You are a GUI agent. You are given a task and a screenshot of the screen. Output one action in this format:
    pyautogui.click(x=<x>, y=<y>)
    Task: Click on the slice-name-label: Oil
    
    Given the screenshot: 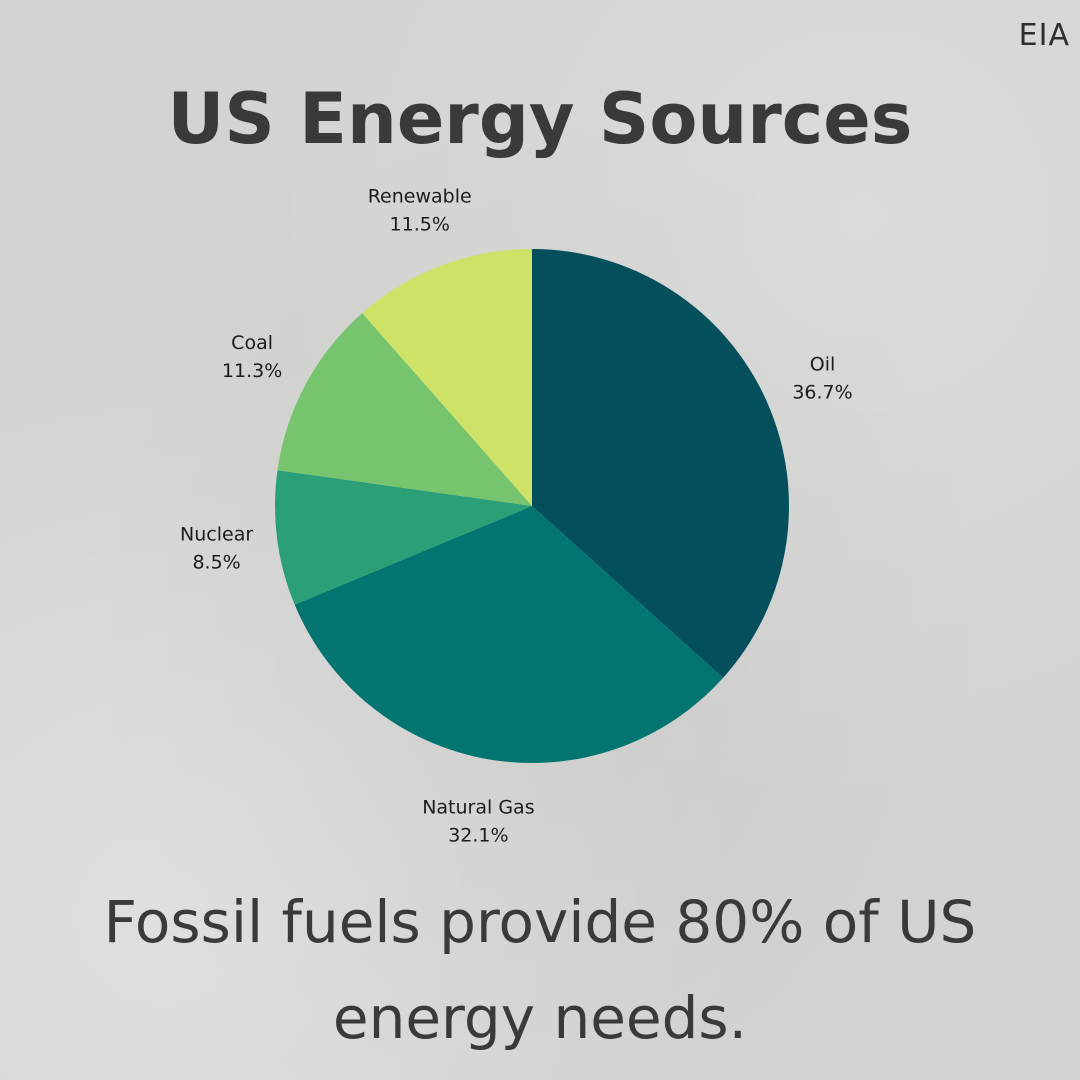 What is the action you would take?
    pyautogui.click(x=823, y=365)
    